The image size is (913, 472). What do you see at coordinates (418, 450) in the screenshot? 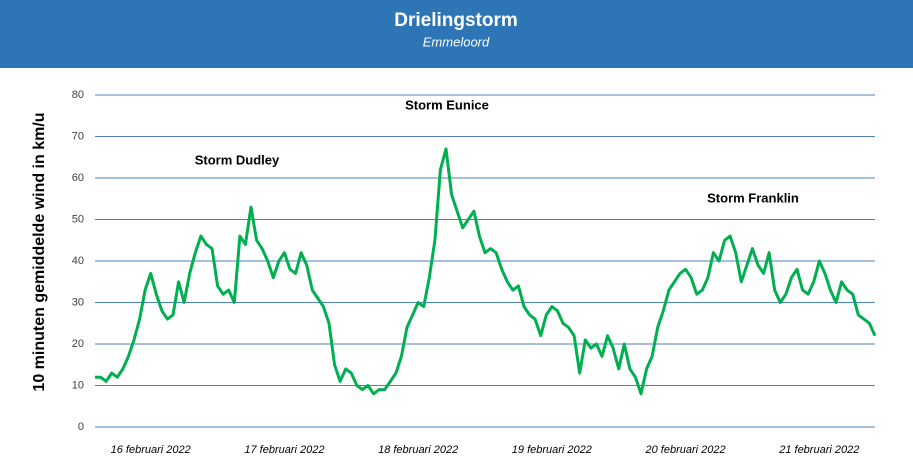
I see `x-tick-label: 18 februari 2022` at bounding box center [418, 450].